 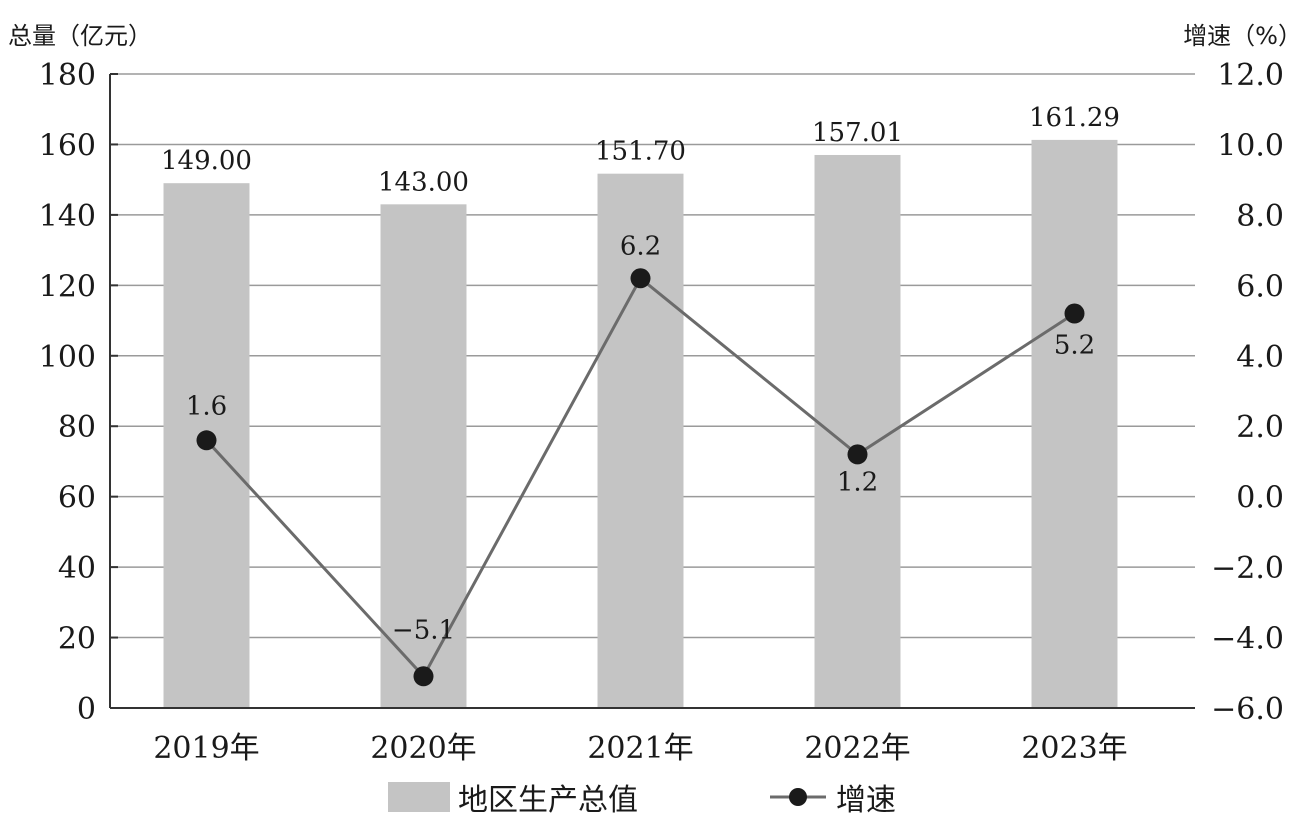 I want to click on right-axis-title: 增速（%）, so click(x=1242, y=36).